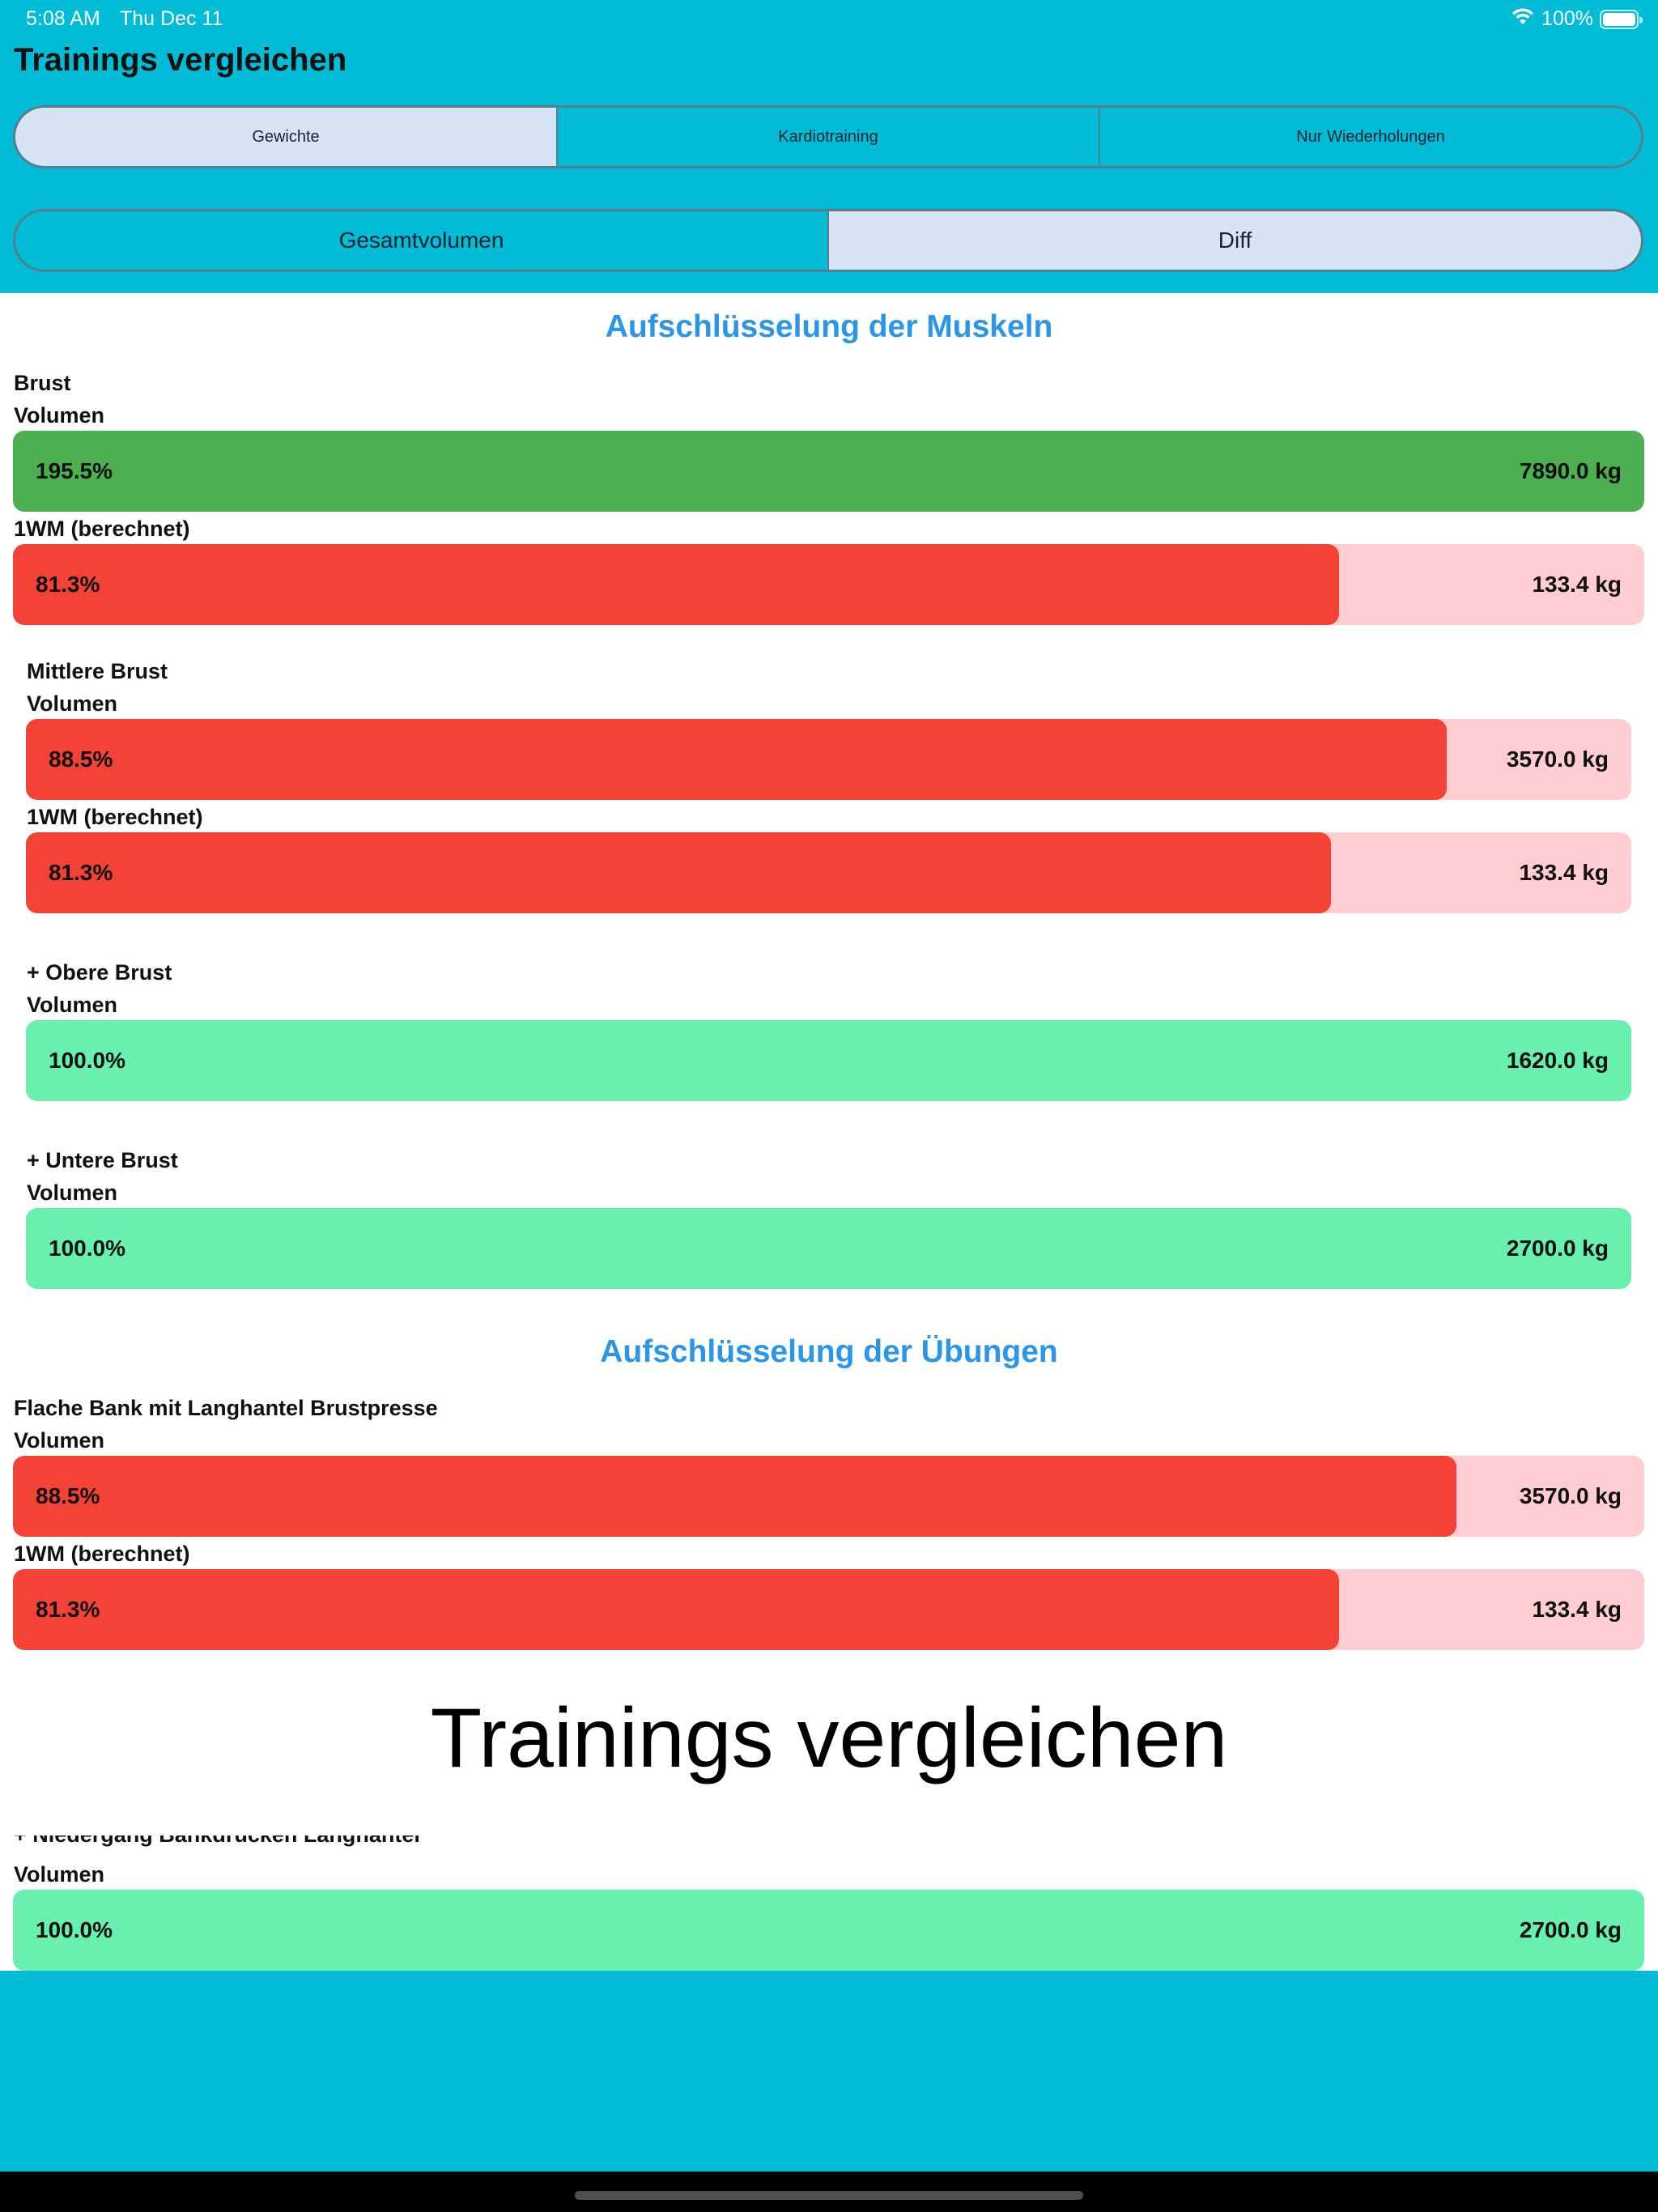  I want to click on view-mode-segmented-control: Gesamtvolumen Diff, so click(828, 240).